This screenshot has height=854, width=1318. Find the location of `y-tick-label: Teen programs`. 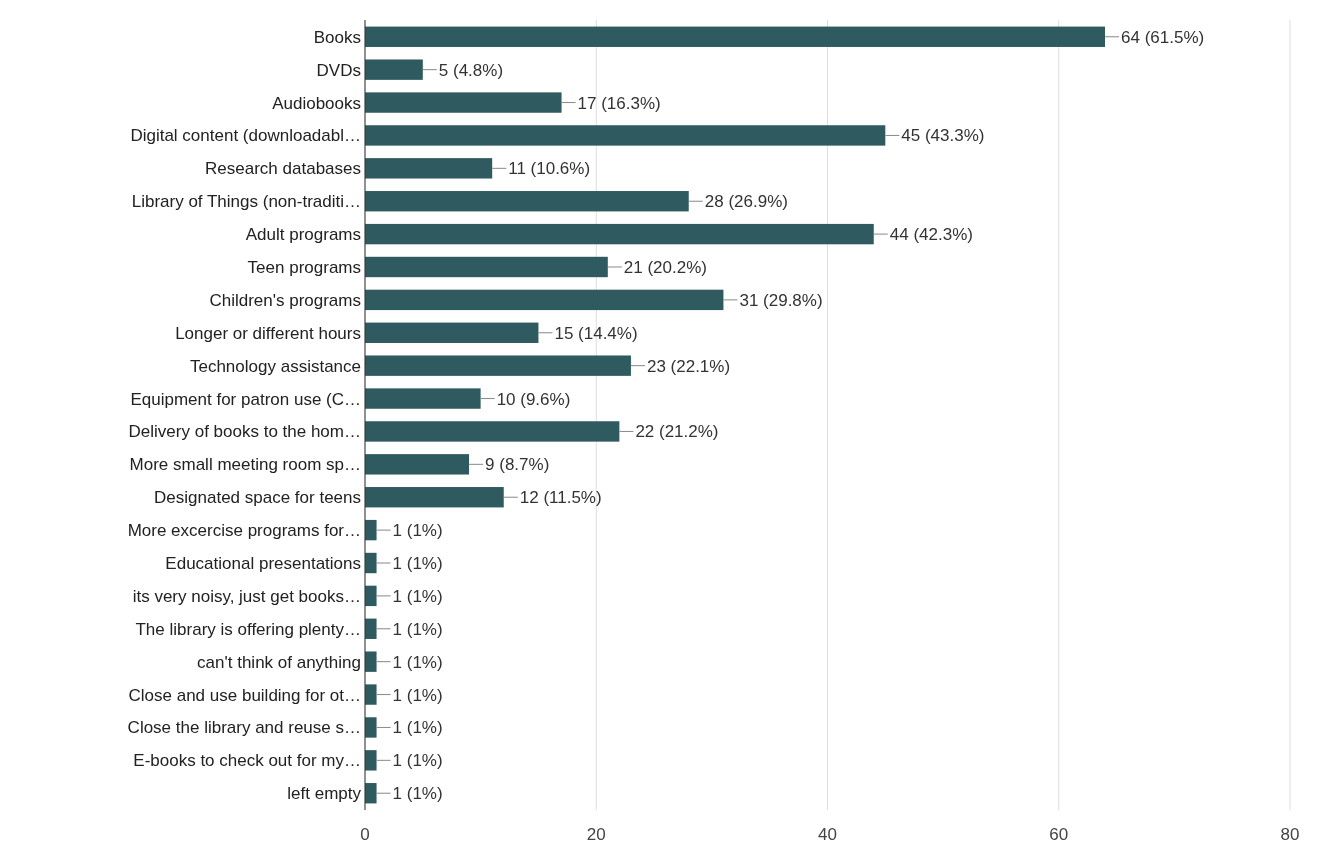

y-tick-label: Teen programs is located at coordinates (304, 267).